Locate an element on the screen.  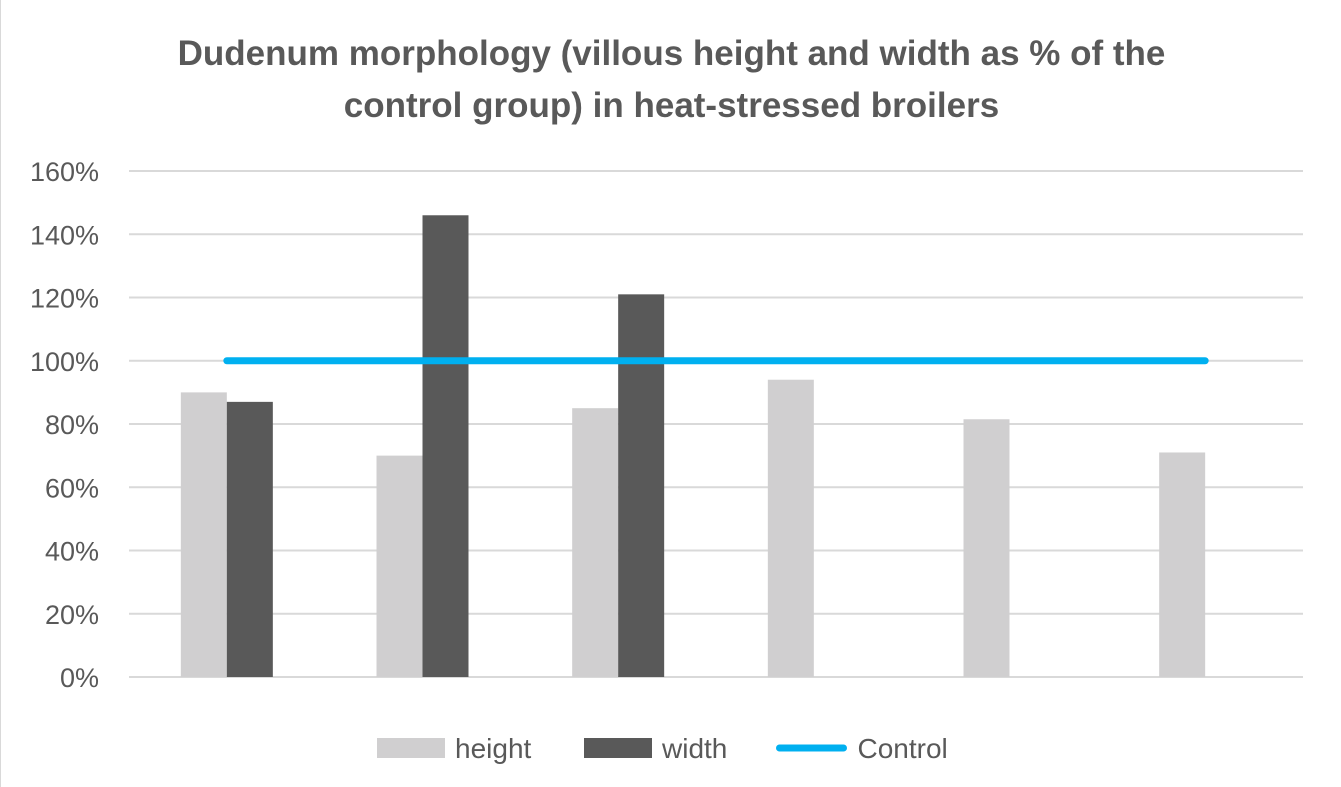
y-tick-label: 80% is located at coordinates (72, 425).